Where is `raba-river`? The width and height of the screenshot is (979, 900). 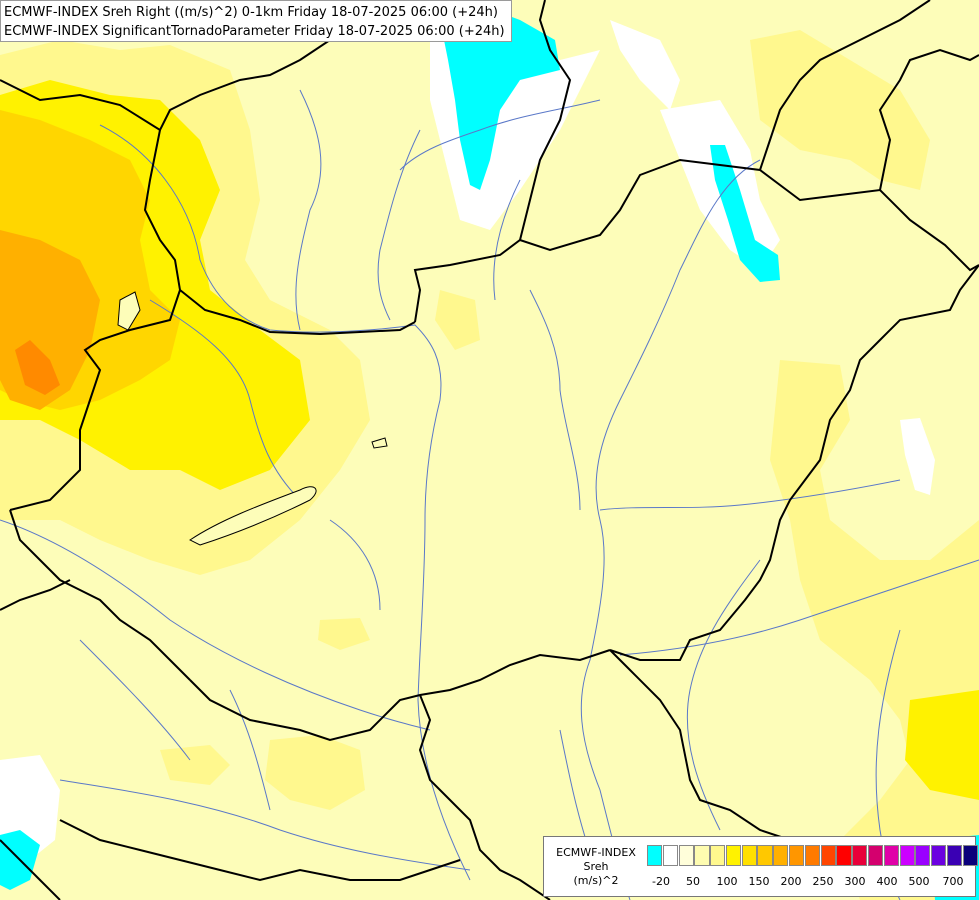 raba-river is located at coordinates (225, 400).